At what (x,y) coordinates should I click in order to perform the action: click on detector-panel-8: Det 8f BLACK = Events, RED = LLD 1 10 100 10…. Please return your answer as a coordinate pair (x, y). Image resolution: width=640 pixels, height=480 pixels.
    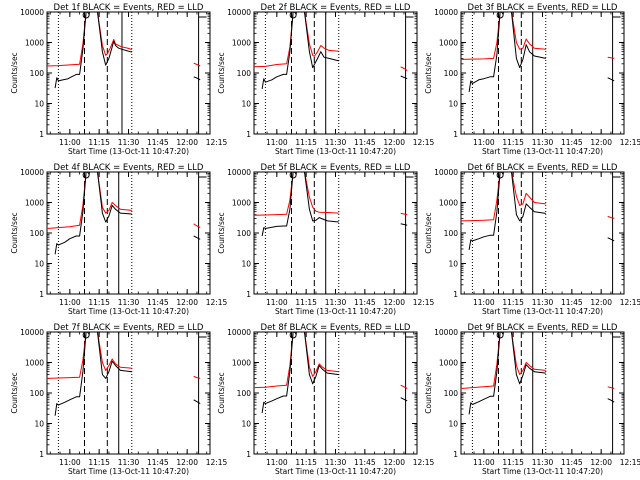
    Looking at the image, I should click on (326, 399).